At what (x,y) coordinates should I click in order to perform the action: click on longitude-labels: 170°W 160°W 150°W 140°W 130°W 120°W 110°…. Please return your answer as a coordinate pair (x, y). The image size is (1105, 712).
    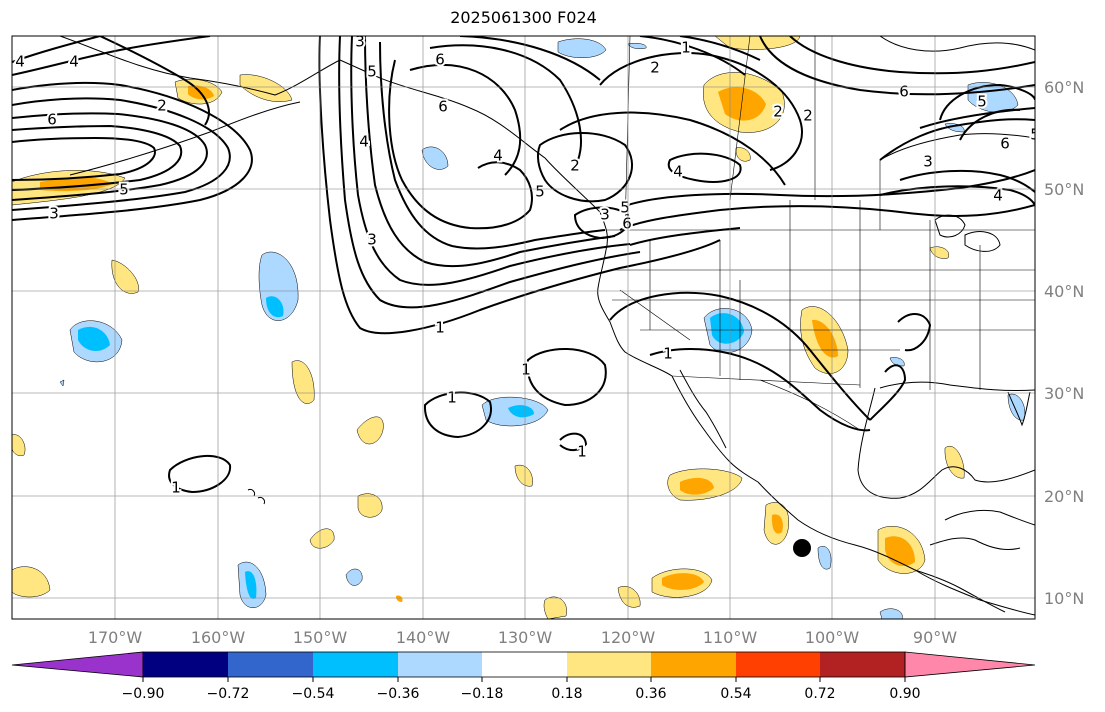
    Looking at the image, I should click on (522, 637).